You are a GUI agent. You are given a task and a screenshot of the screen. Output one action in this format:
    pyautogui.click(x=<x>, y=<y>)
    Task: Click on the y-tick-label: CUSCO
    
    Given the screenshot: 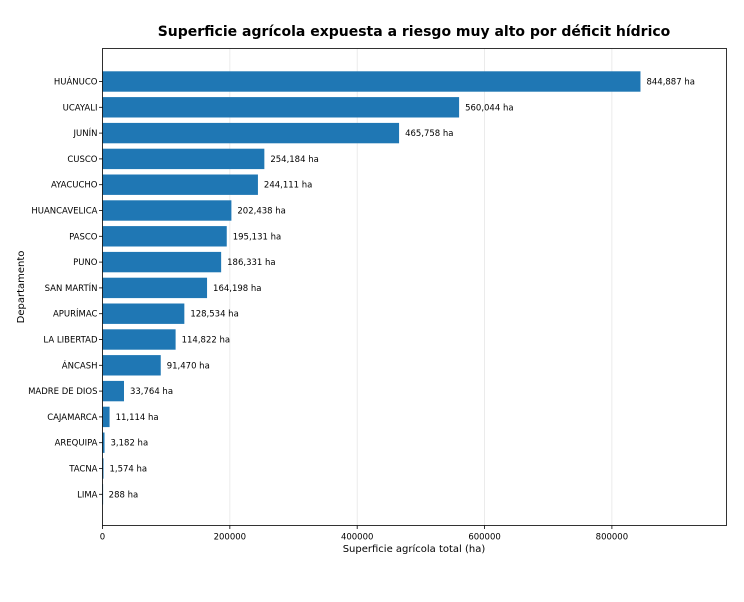 What is the action you would take?
    pyautogui.click(x=82, y=160)
    